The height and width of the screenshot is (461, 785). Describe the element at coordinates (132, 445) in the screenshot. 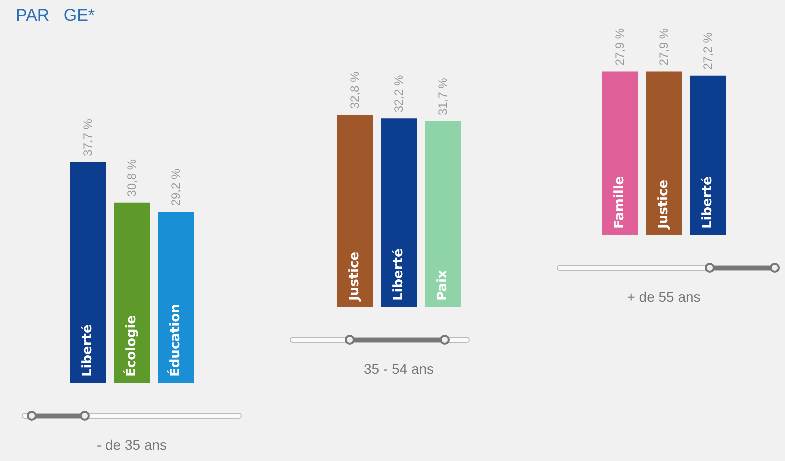

I see `x-axis-title: - de 35 ans` at that location.